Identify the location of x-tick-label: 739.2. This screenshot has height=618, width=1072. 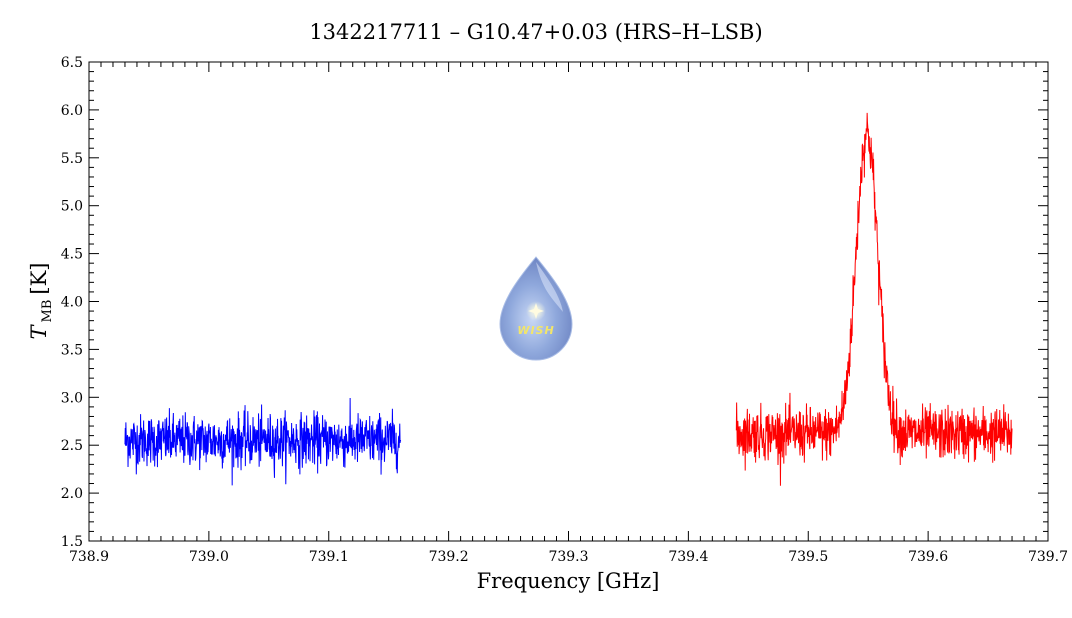
(449, 557).